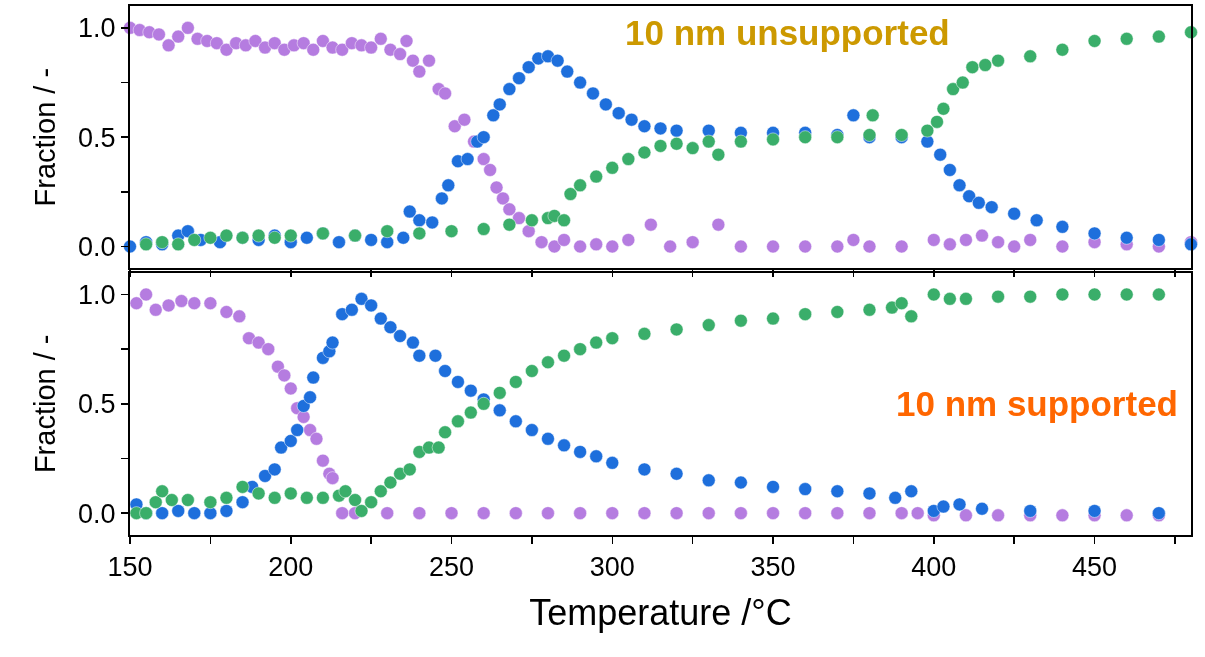 Image resolution: width=1205 pixels, height=657 pixels. I want to click on y-tick-label: 0.0, so click(97, 246).